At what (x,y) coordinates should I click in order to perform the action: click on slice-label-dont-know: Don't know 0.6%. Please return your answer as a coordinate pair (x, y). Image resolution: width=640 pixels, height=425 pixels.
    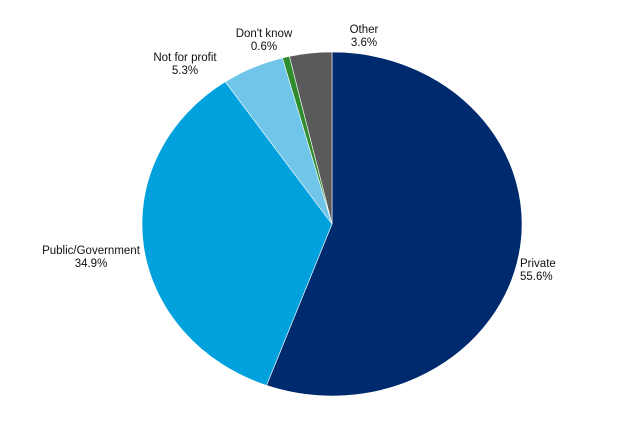
    Looking at the image, I should click on (264, 41).